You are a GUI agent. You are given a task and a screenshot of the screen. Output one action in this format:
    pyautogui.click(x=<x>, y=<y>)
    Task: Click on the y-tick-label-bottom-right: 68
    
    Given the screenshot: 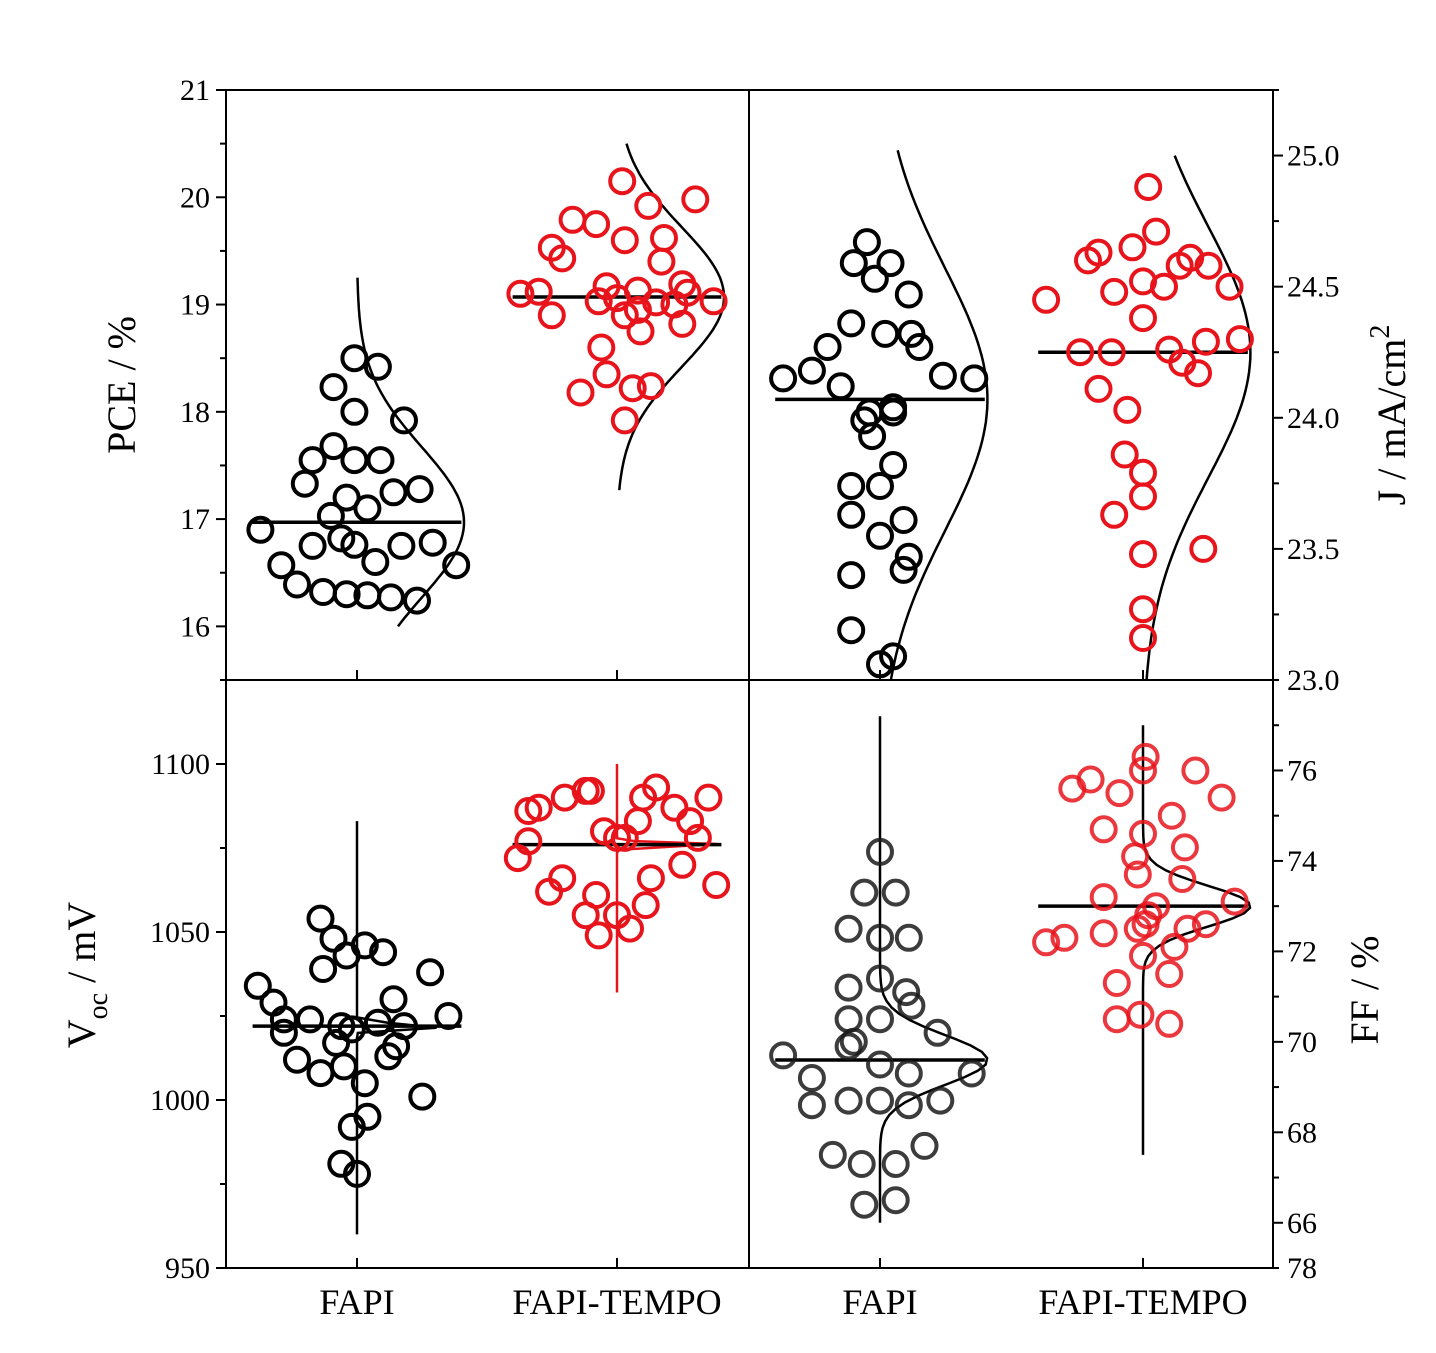 What is the action you would take?
    pyautogui.click(x=1302, y=1132)
    